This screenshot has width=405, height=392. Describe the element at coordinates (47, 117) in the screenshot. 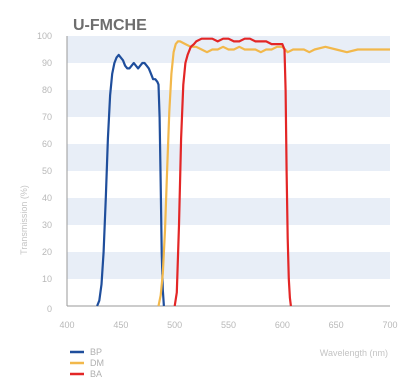

I see `y-tick-label: 70` at that location.